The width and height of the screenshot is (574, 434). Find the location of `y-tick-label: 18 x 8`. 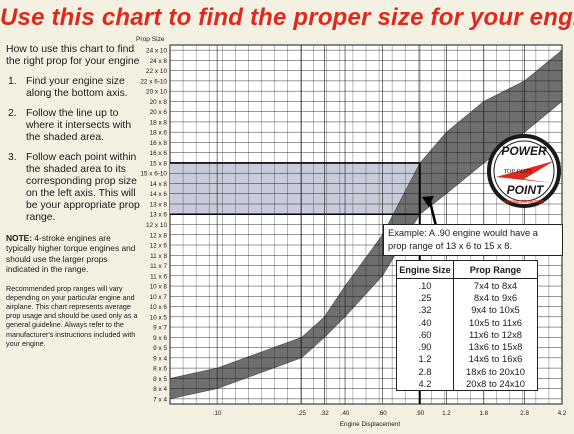

y-tick-label: 18 x 8 is located at coordinates (159, 122).